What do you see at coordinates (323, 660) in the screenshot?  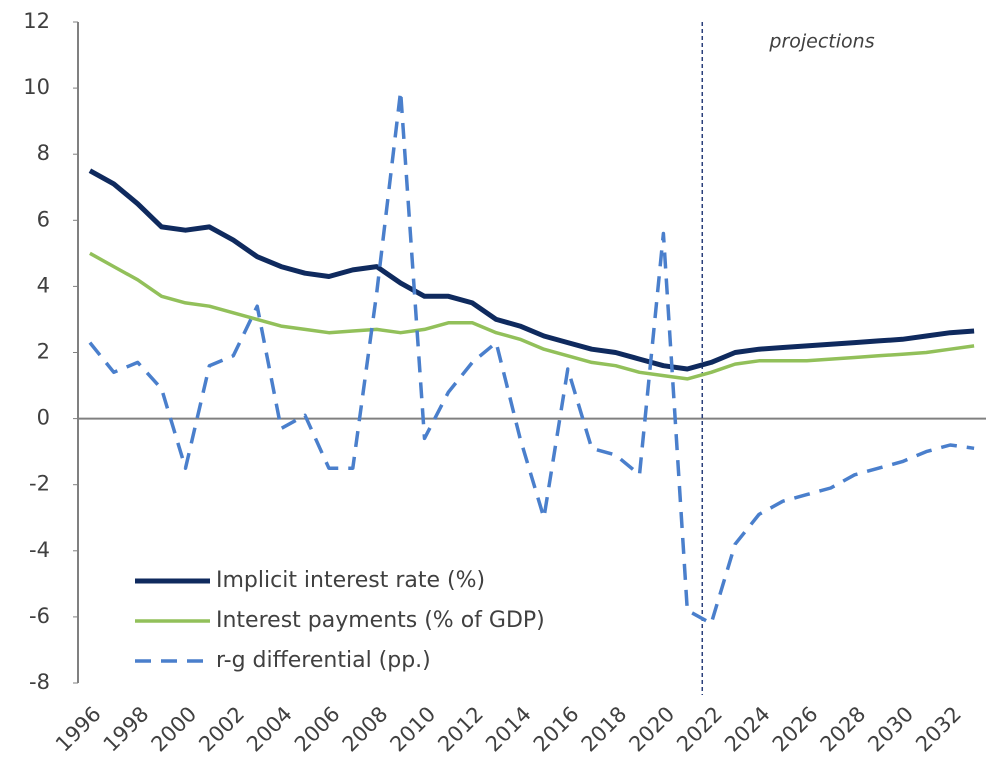 I see `legend-label: r-g differential (pp.)` at bounding box center [323, 660].